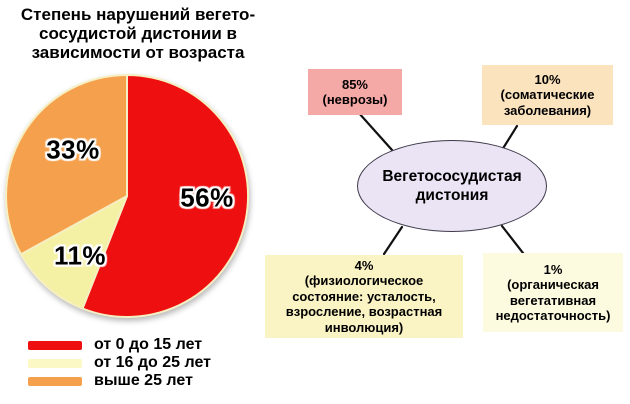 This screenshot has height=404, width=630. What do you see at coordinates (452, 186) in the screenshot?
I see `central-ellipse-vsd: Вегетососудистая дистония` at bounding box center [452, 186].